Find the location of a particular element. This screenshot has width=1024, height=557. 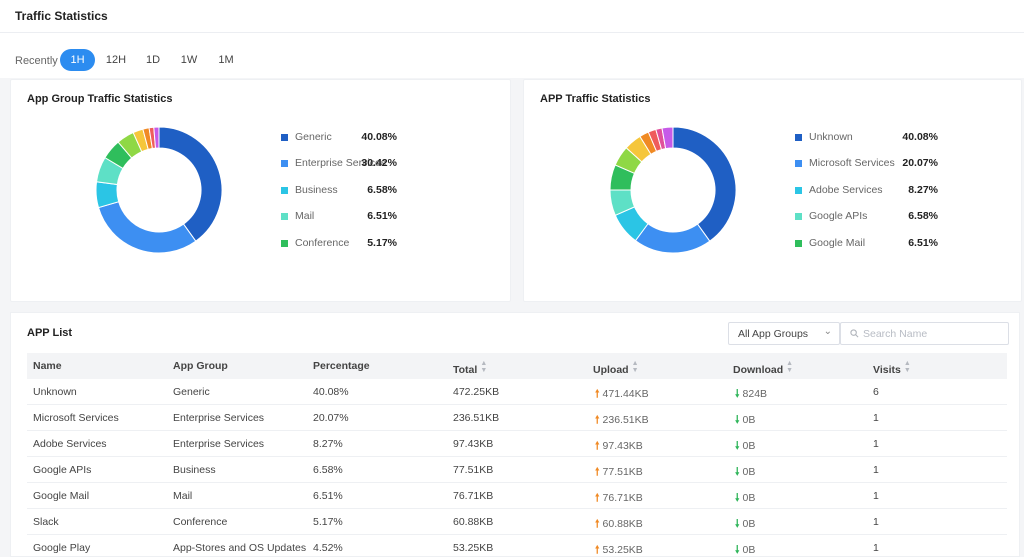

cell-app-group: Mail is located at coordinates (183, 496).